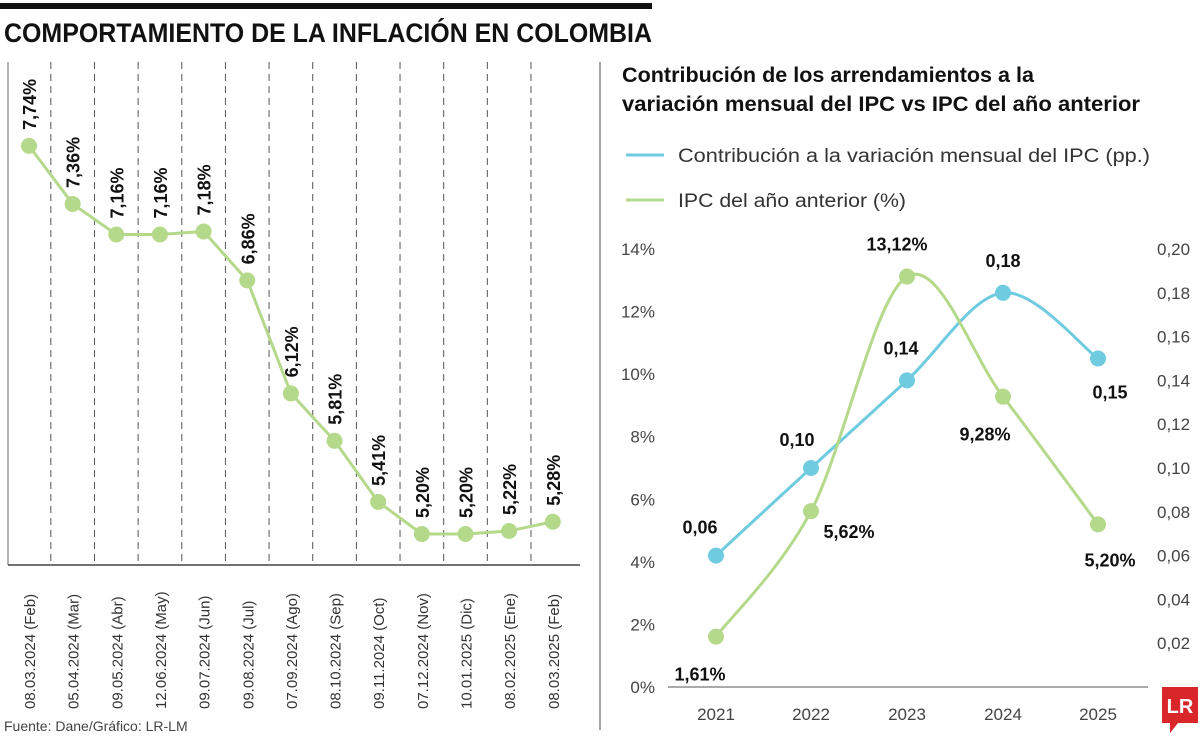 This screenshot has width=1200, height=737. Describe the element at coordinates (848, 532) in the screenshot. I see `data-label: 5,62%` at that location.